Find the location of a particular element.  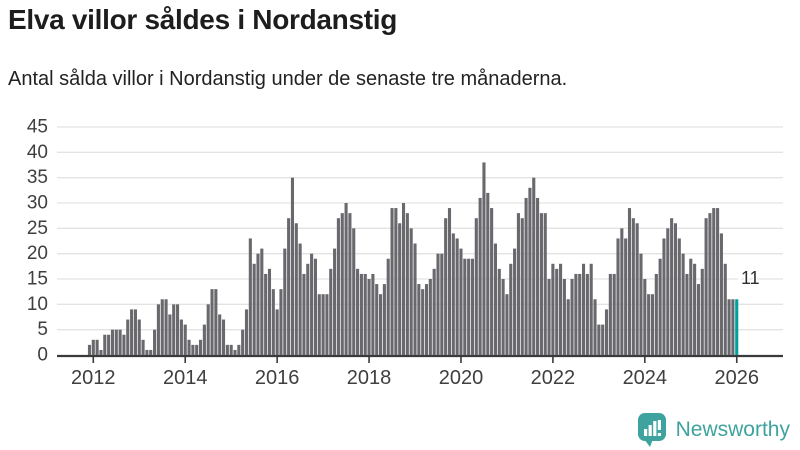

x-tick-label: 2018 is located at coordinates (369, 378).